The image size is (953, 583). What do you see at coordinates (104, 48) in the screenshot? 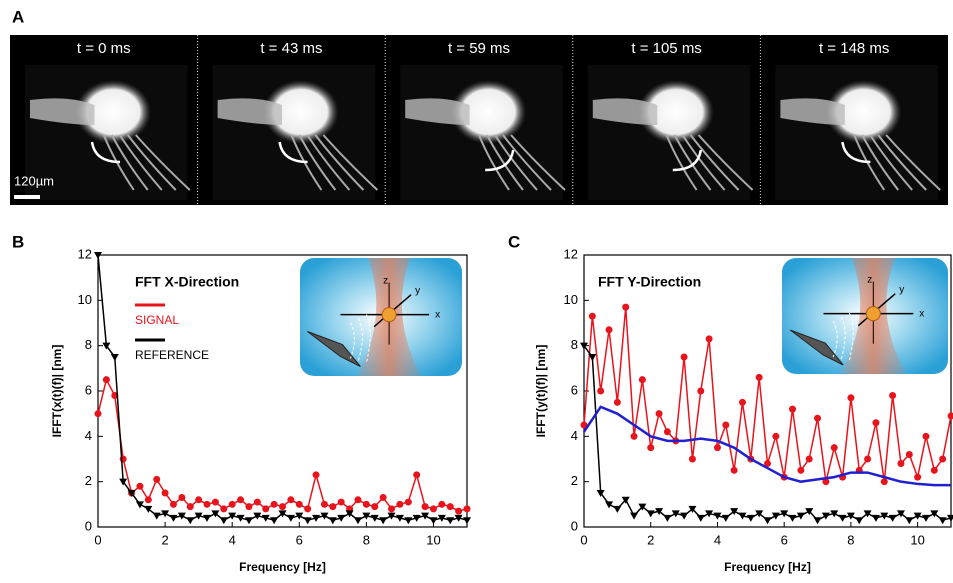
I see `frame-time: t = 0 ms` at bounding box center [104, 48].